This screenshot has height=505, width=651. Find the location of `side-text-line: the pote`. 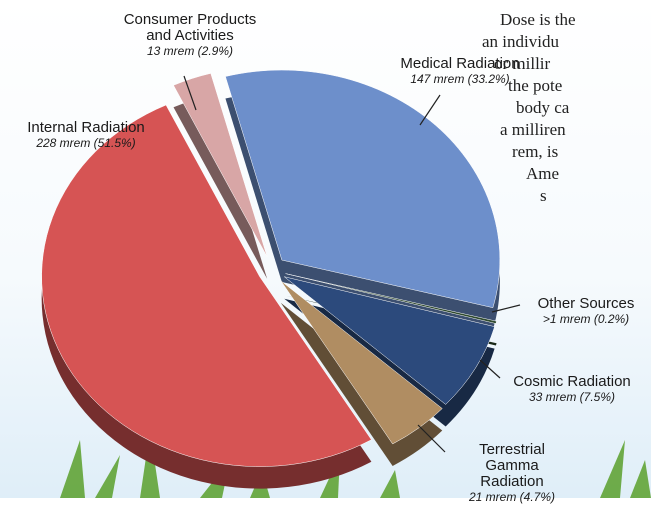

side-text-line: the pote is located at coordinates (535, 85).